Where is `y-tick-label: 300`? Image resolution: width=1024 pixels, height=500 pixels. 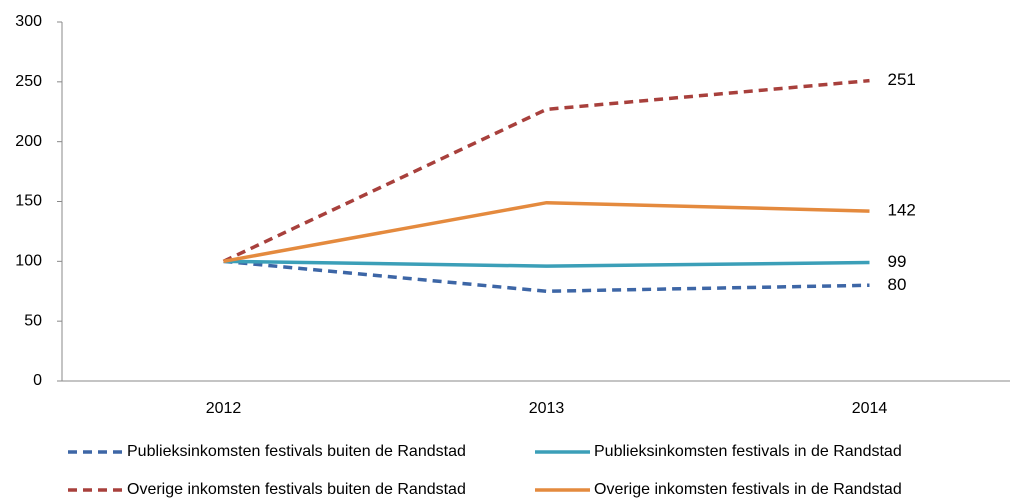 y-tick-label: 300 is located at coordinates (28, 21).